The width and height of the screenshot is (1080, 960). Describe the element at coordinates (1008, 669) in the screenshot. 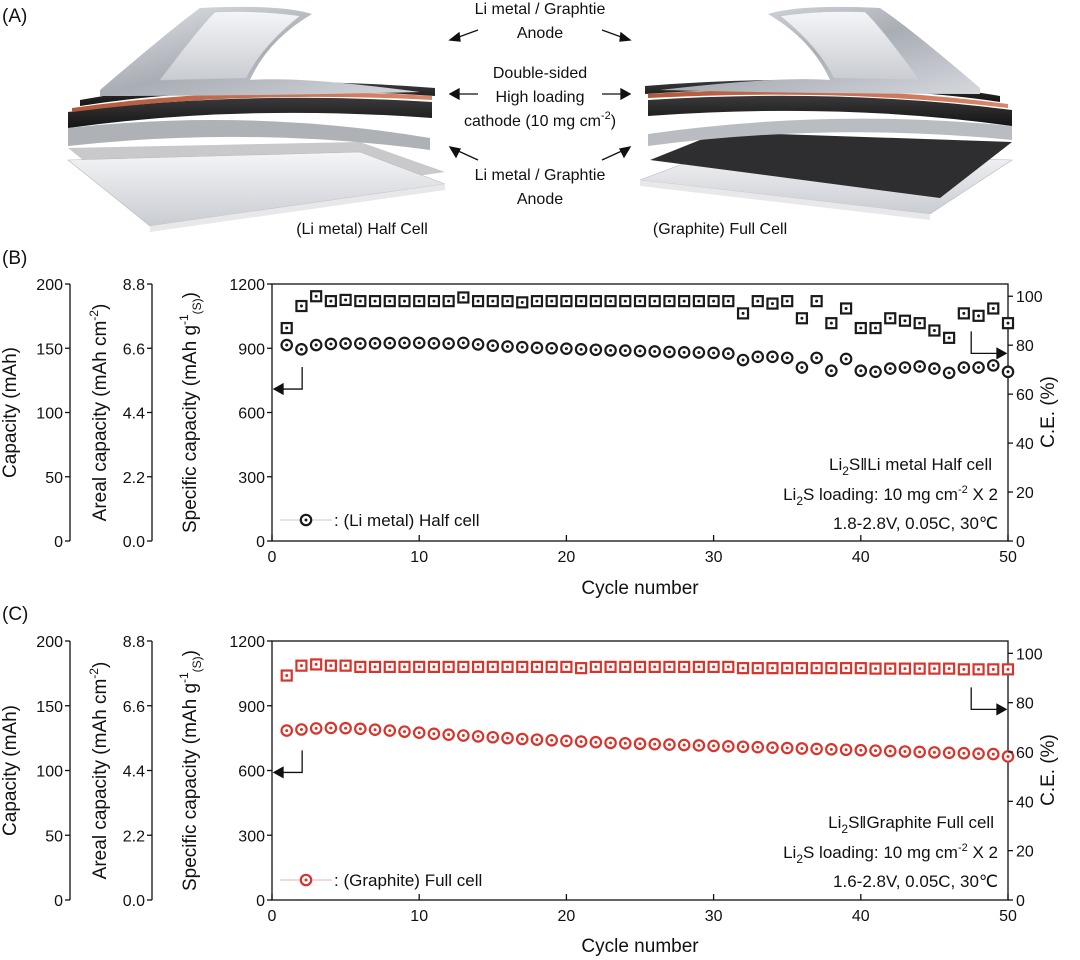

I see `ce-point-50-dot` at that location.